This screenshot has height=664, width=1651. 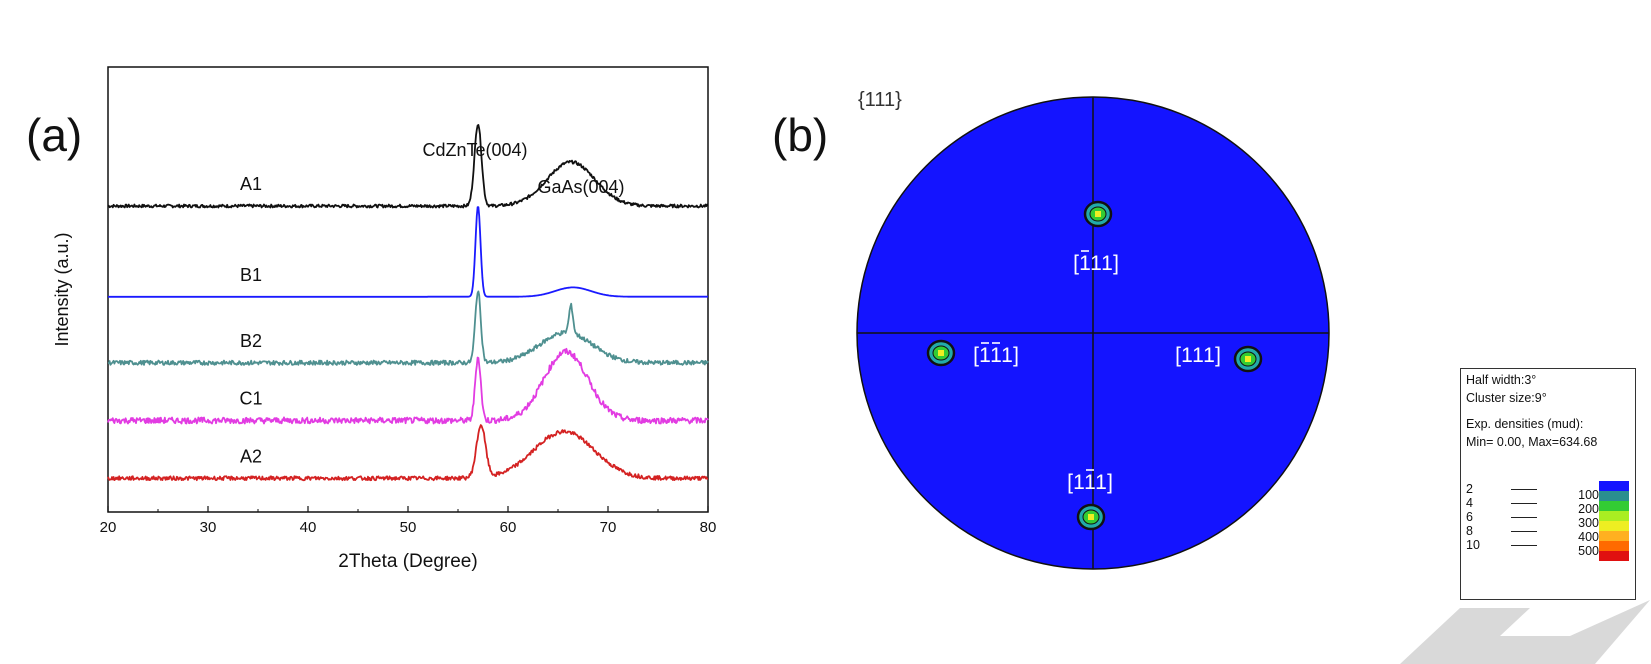 What do you see at coordinates (1469, 531) in the screenshot?
I see `contour-level-value: 8` at bounding box center [1469, 531].